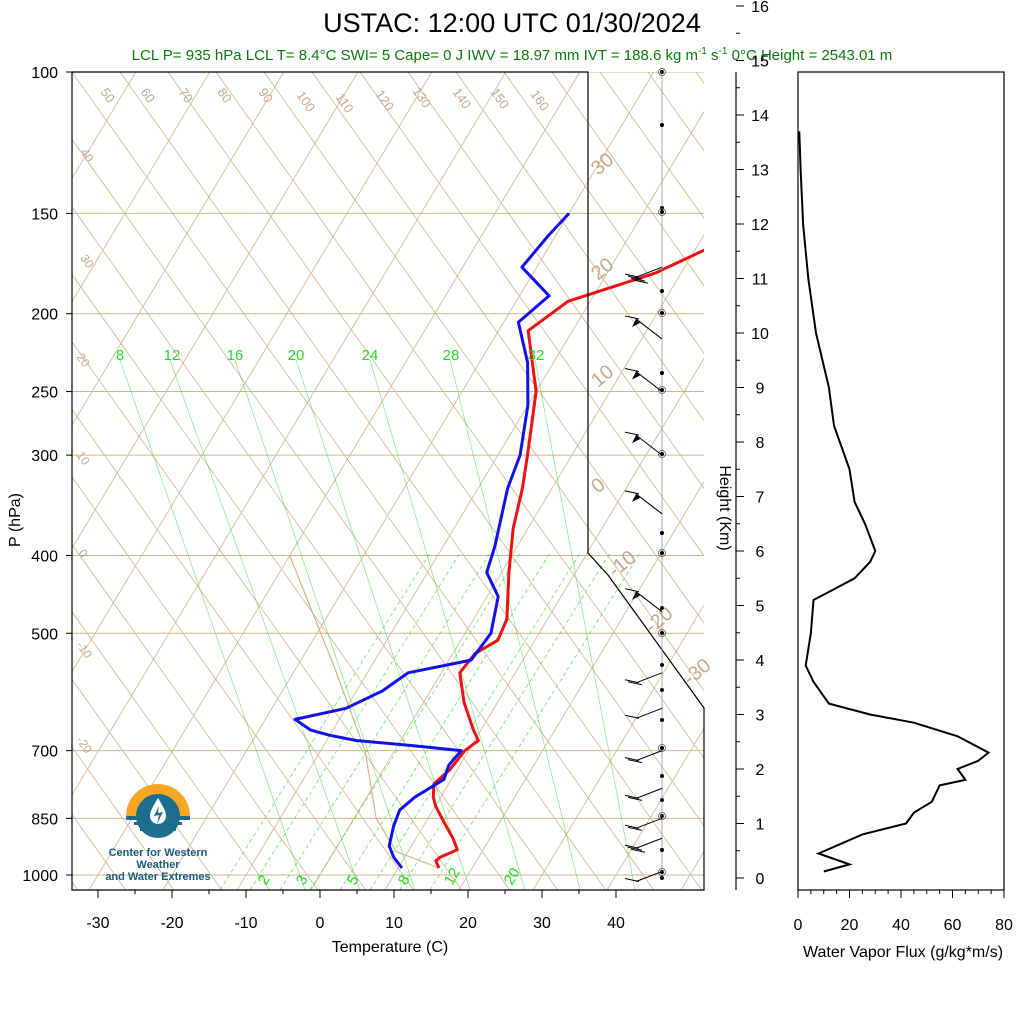 The width and height of the screenshot is (1024, 1024). Describe the element at coordinates (44, 456) in the screenshot. I see `y-tick-label: 300` at that location.